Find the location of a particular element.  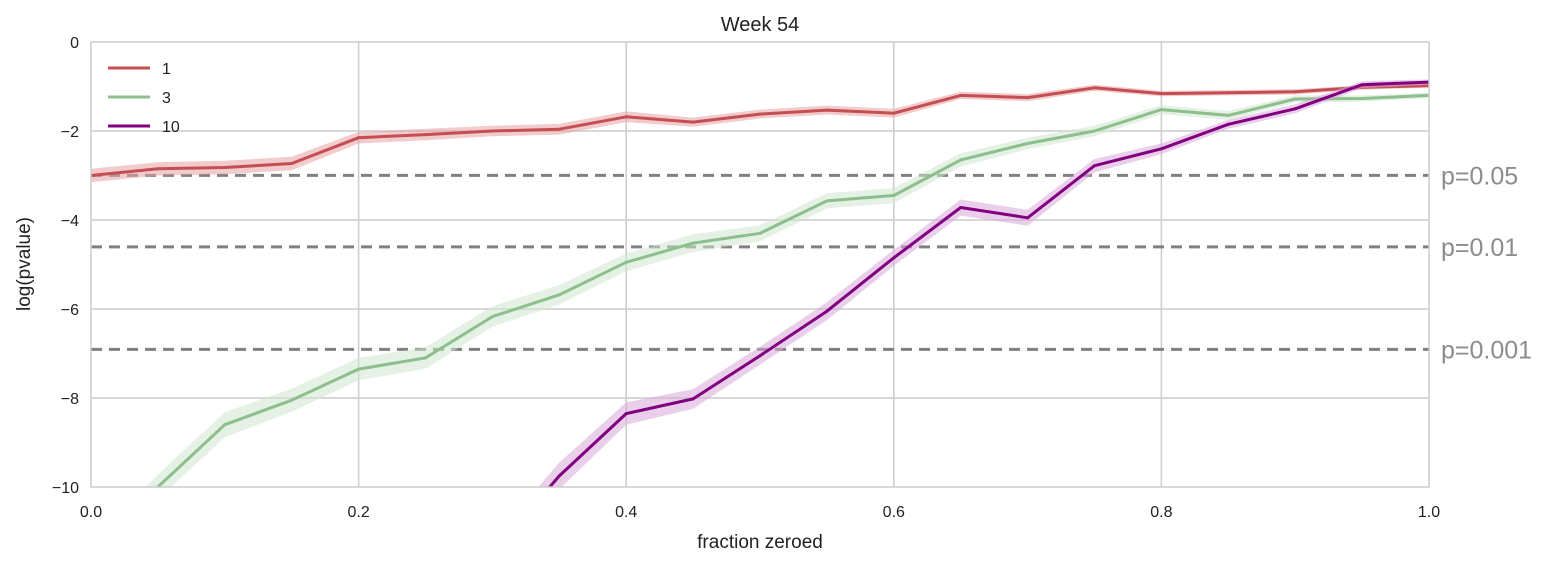

x-tick-label: 0.2 is located at coordinates (358, 512).